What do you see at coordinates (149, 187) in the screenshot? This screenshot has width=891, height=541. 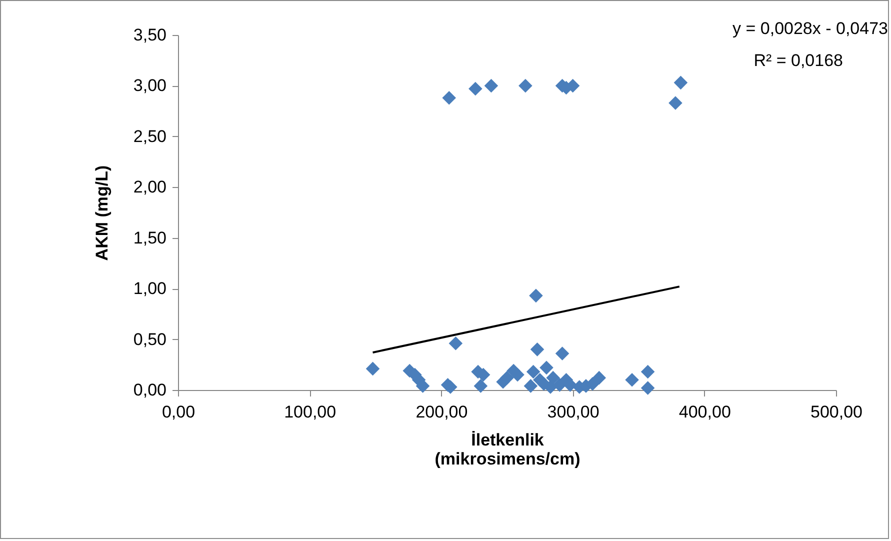 I see `y-tick-label: 2,00` at bounding box center [149, 187].